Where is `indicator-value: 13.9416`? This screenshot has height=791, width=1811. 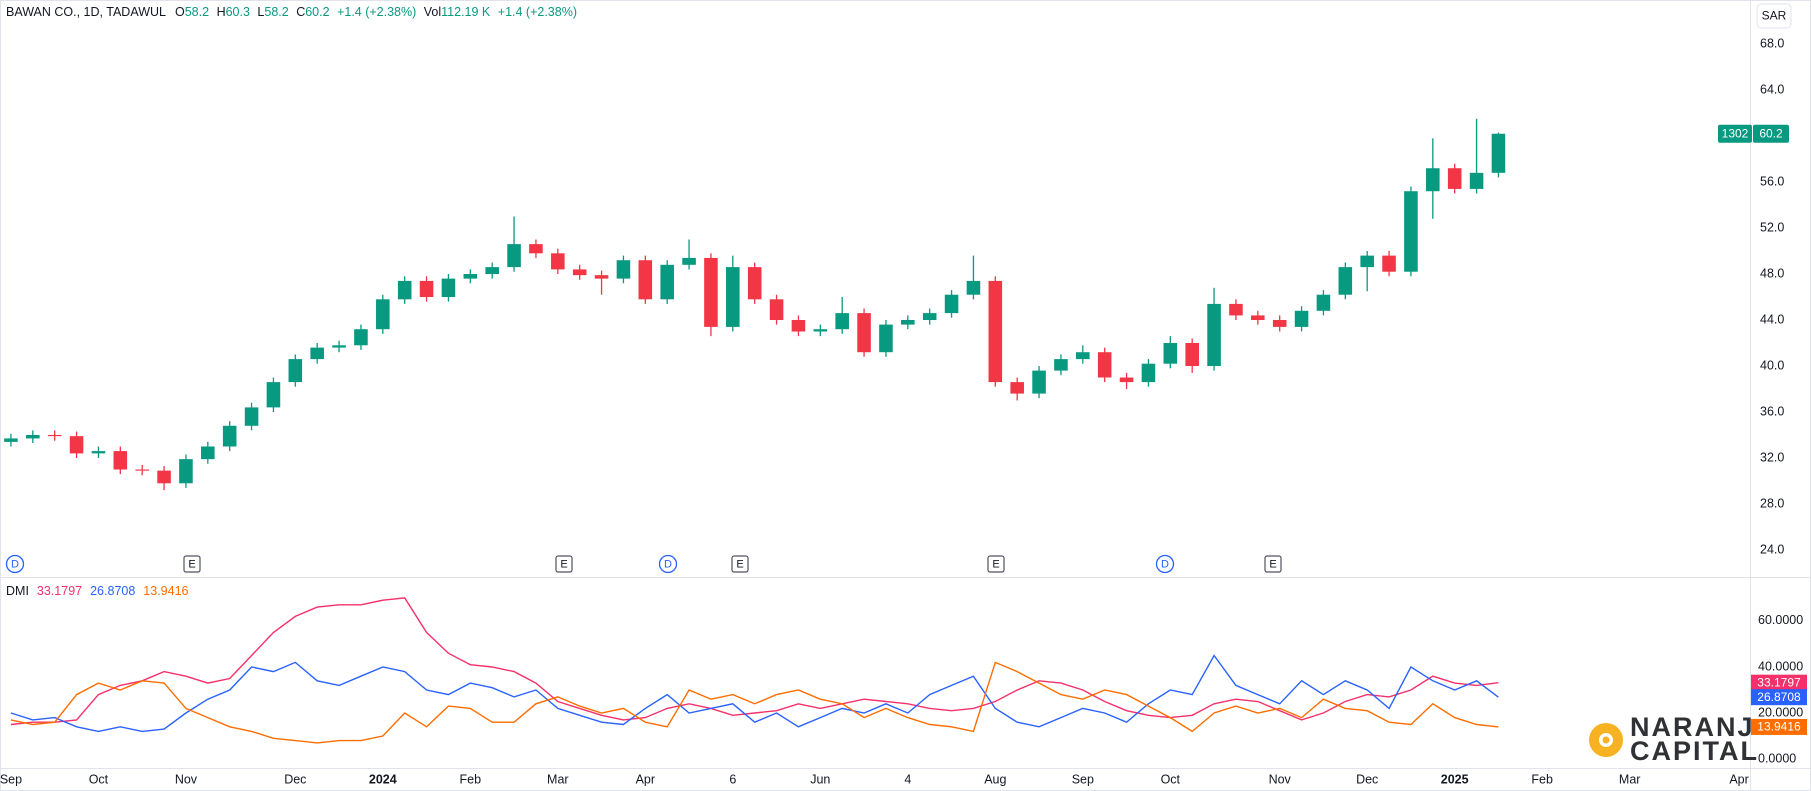 indicator-value: 13.9416 is located at coordinates (165, 591).